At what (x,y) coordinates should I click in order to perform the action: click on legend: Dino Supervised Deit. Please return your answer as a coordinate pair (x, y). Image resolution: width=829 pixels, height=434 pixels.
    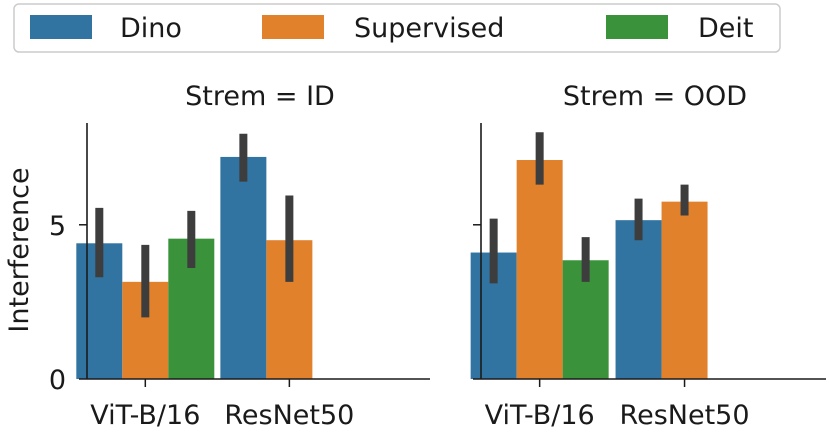
    Looking at the image, I should click on (397, 28).